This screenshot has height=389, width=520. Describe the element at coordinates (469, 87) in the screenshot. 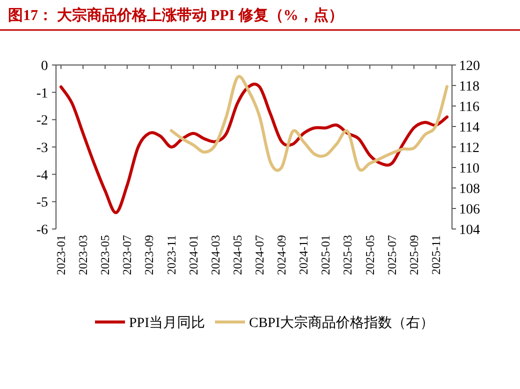

I see `y2-tick-label: 118` at that location.